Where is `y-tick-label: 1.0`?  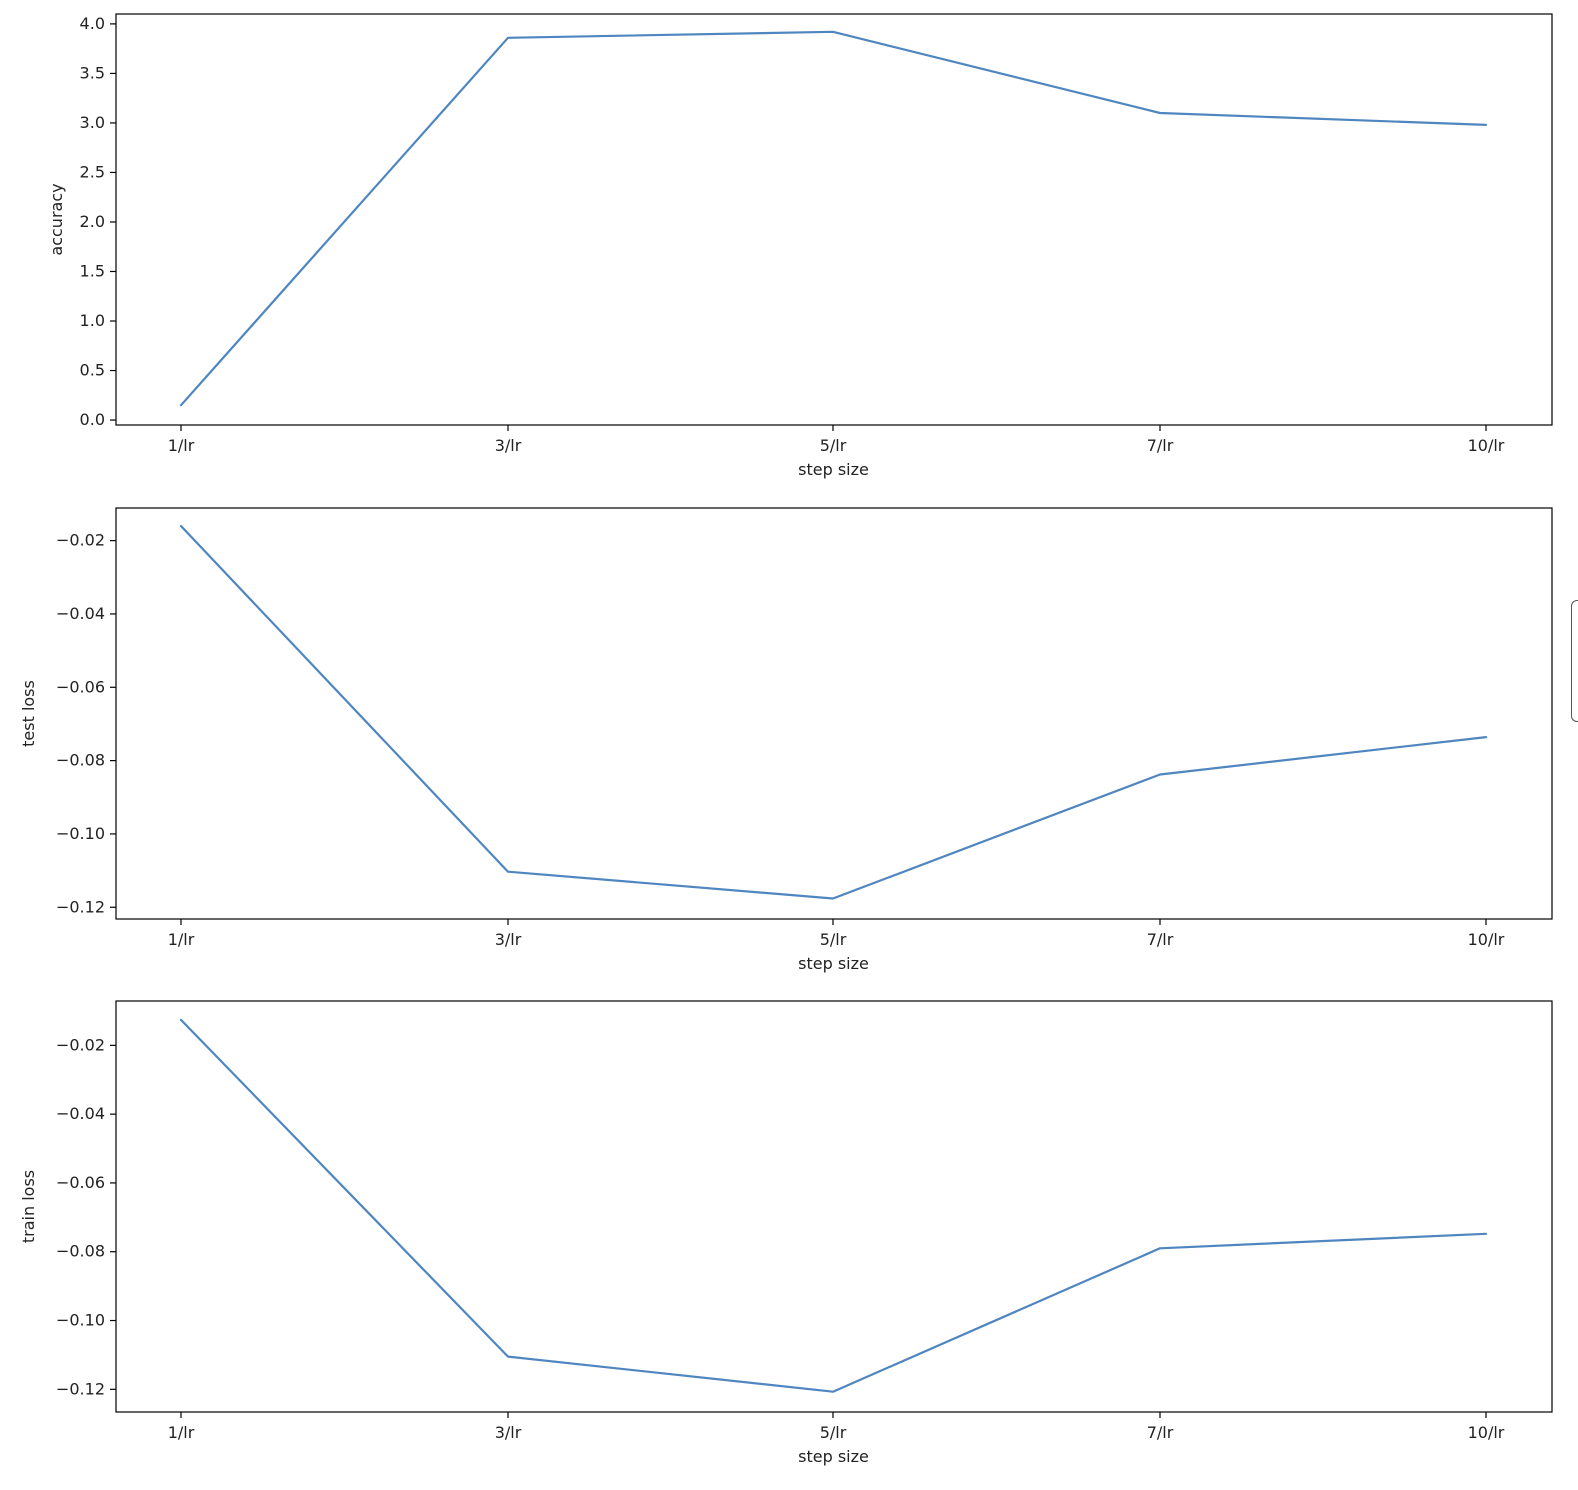 y-tick-label: 1.0 is located at coordinates (92, 320).